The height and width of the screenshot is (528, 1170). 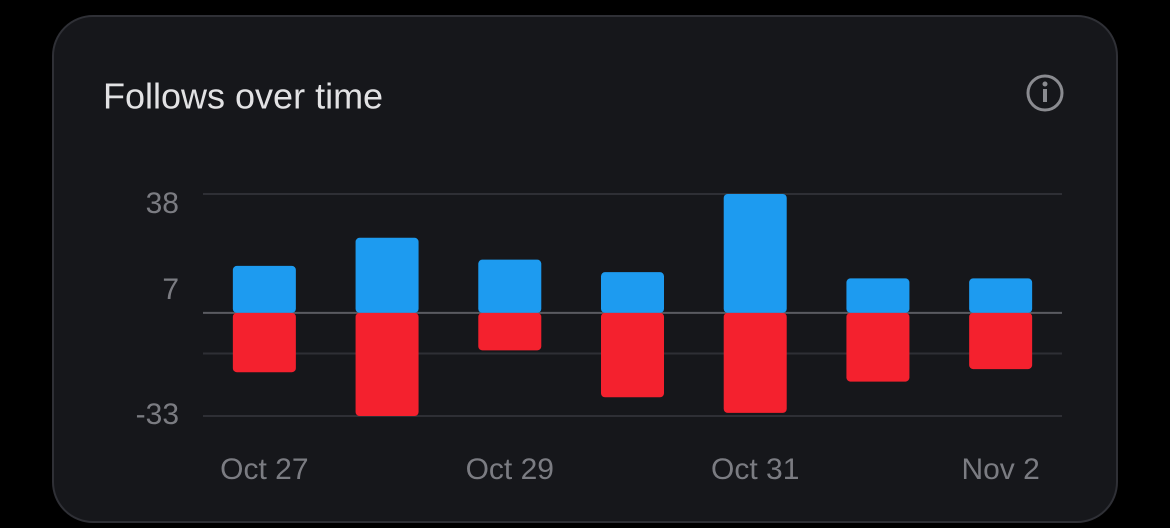 I want to click on info-circle, so click(x=1045, y=93).